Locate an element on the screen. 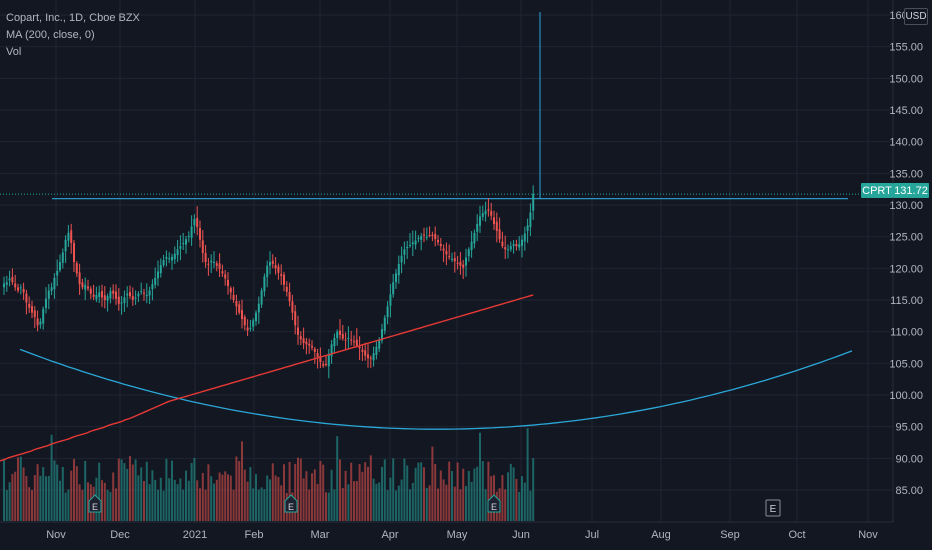 The width and height of the screenshot is (932, 550). currency-badge: USD is located at coordinates (916, 16).